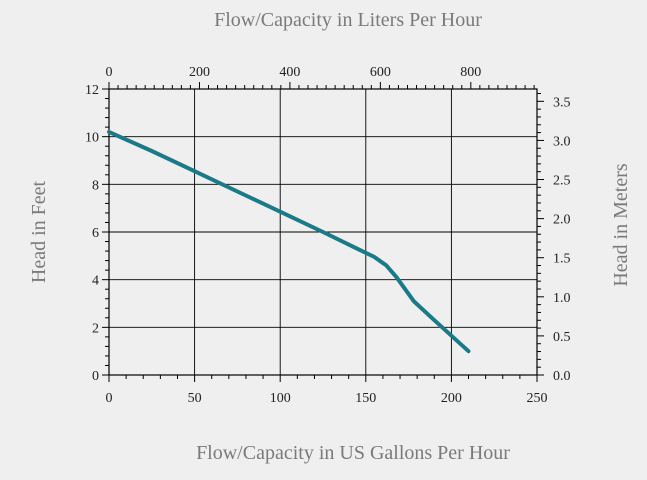  I want to click on bottom-axis-title: Flow/Capacity in US Gallons Per Hour, so click(353, 453).